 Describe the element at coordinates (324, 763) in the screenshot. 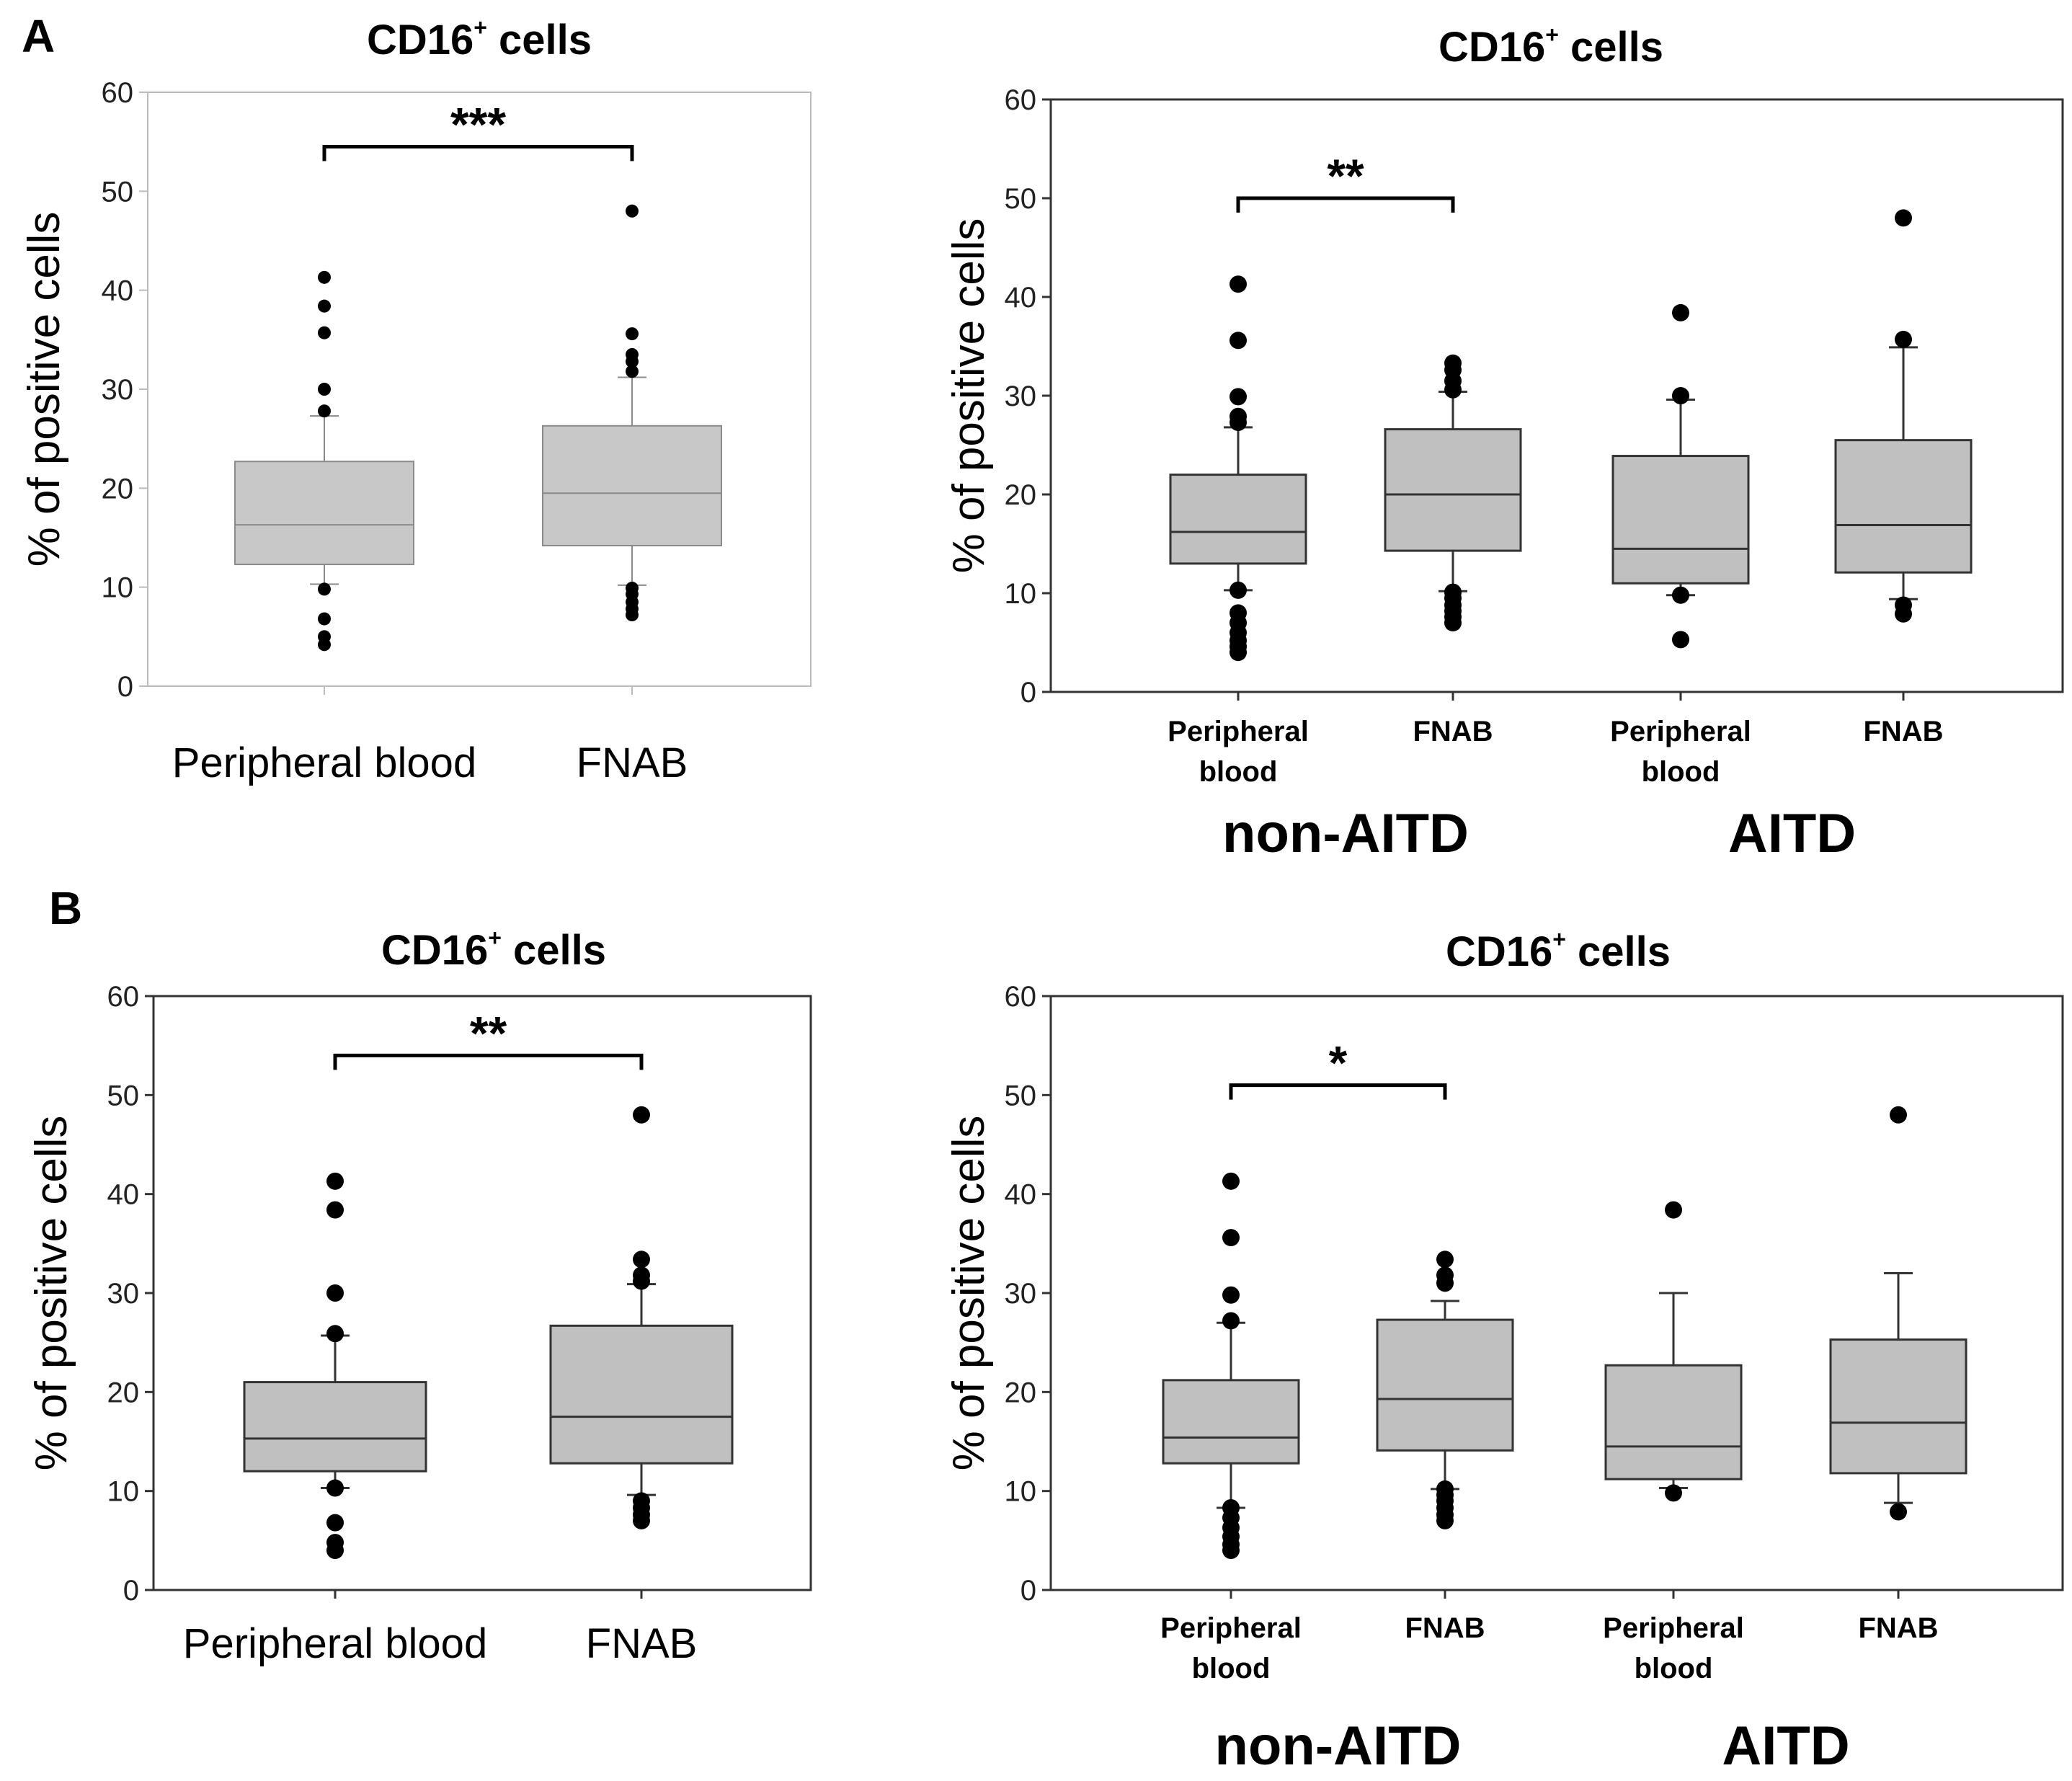

I see `x-category-label: Peripheral blood` at that location.